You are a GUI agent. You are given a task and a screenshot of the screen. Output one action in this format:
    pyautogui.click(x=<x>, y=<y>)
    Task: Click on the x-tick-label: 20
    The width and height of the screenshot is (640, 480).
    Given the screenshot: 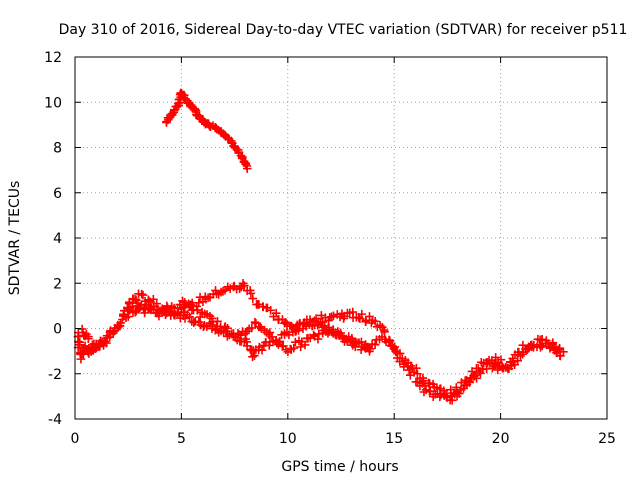 What is the action you would take?
    pyautogui.click(x=501, y=439)
    